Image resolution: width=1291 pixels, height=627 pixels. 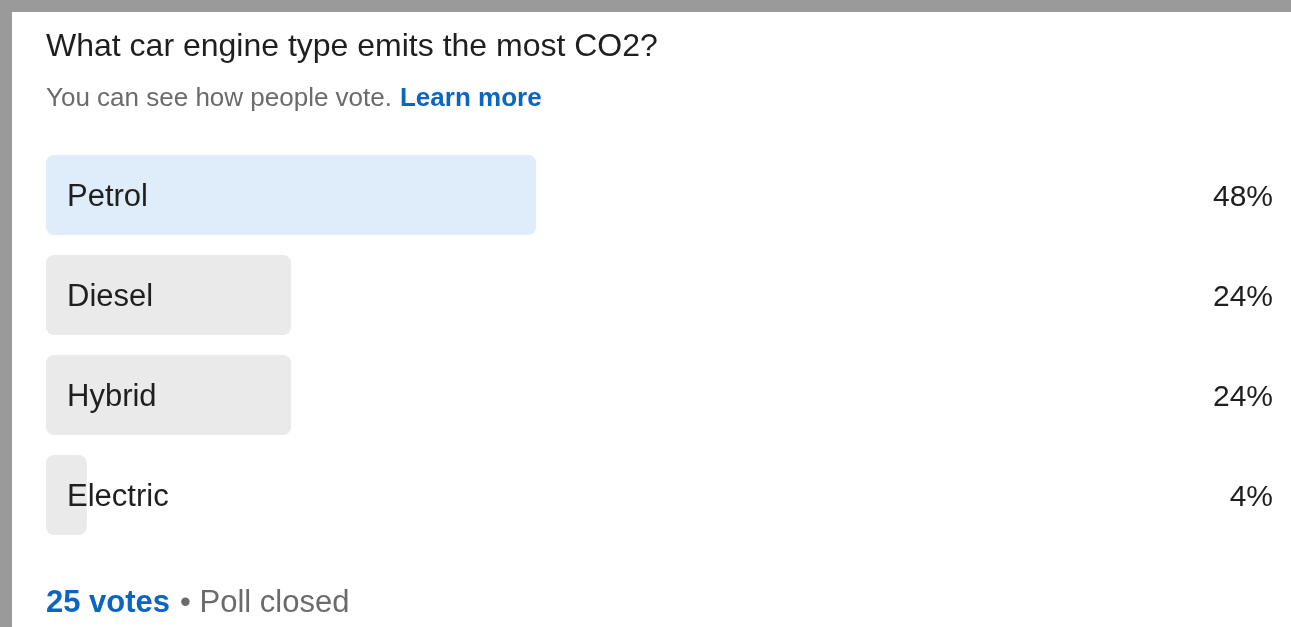 I want to click on y-tick-label: Hybrid, so click(x=112, y=395).